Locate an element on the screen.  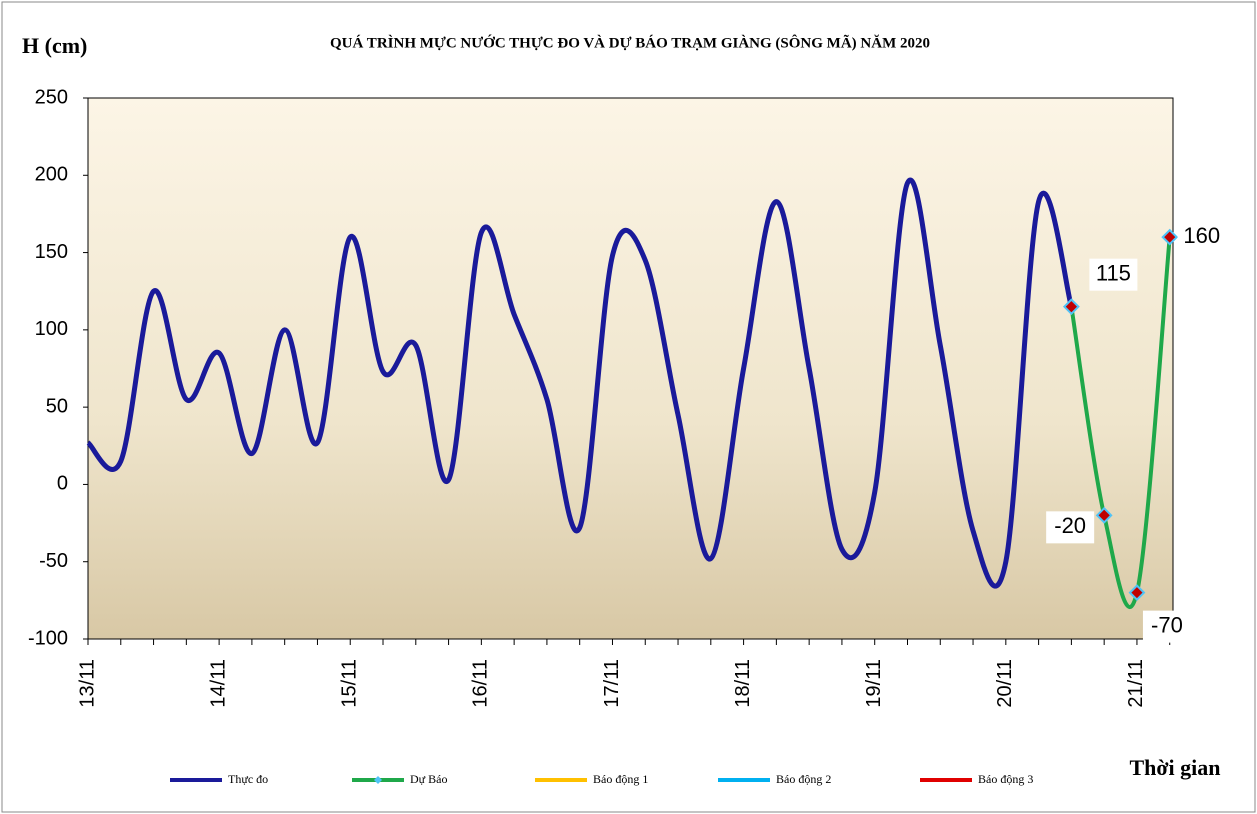
data-label: 160 is located at coordinates (1201, 235).